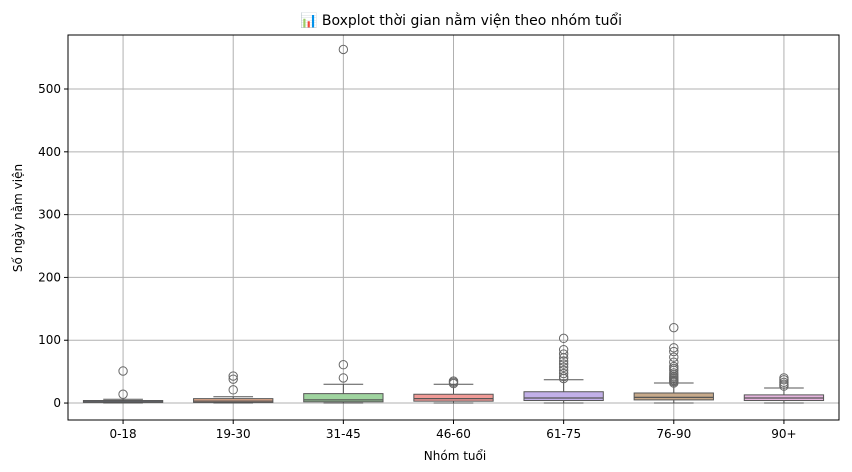 The height and width of the screenshot is (472, 852). What do you see at coordinates (18, 218) in the screenshot?
I see `y-axis-label: Số ngày nằm viện` at bounding box center [18, 218].